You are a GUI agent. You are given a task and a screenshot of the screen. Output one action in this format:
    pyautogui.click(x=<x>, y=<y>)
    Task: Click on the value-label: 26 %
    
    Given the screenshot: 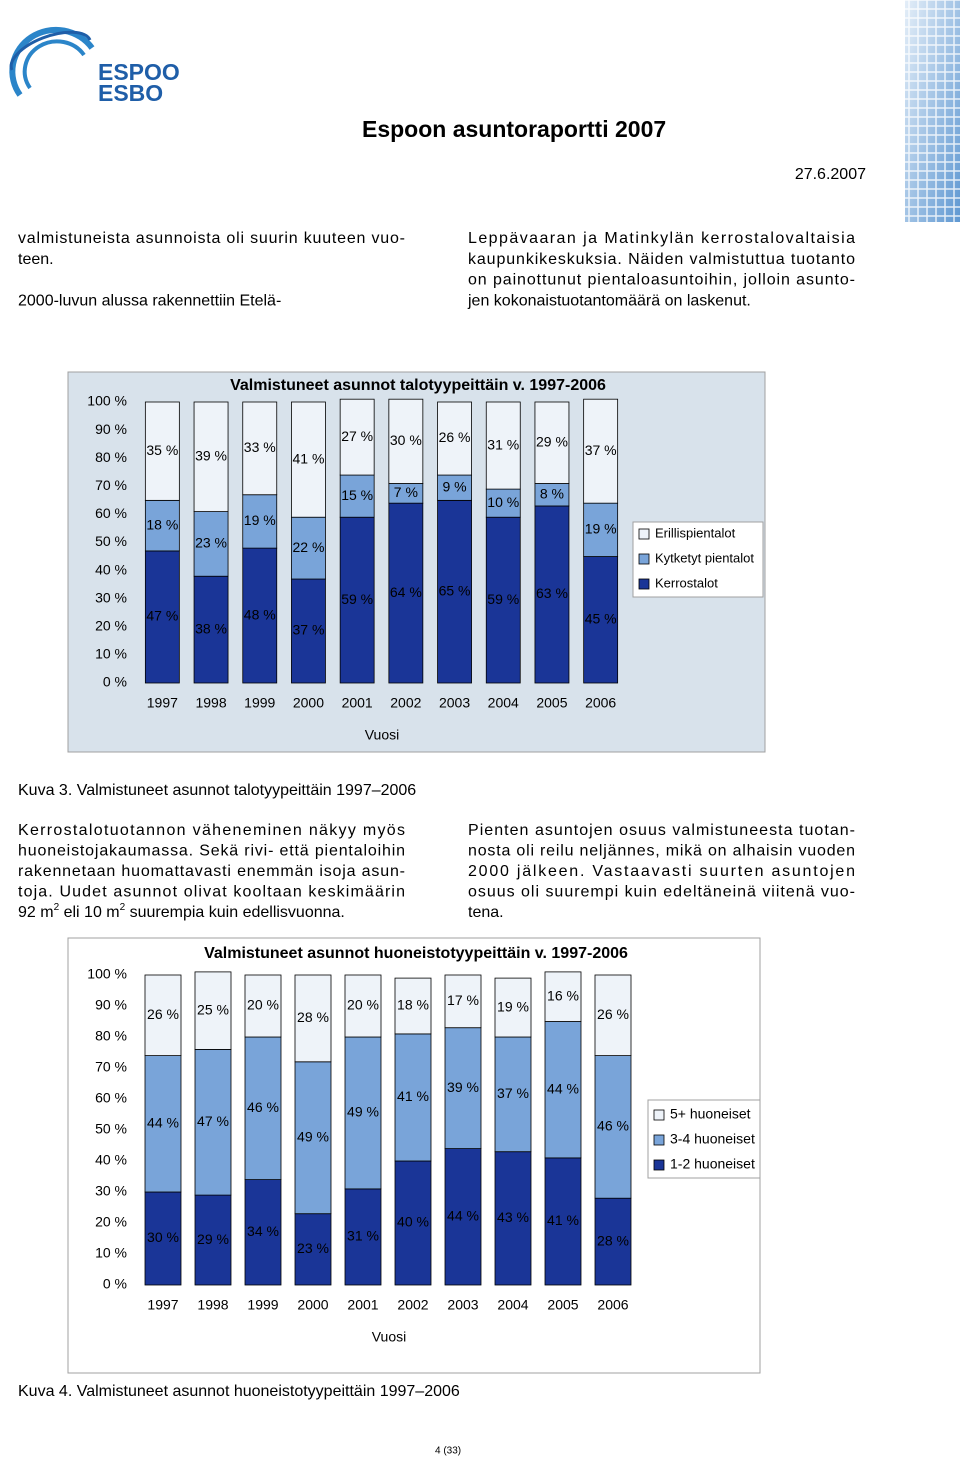 What is the action you would take?
    pyautogui.click(x=163, y=1014)
    